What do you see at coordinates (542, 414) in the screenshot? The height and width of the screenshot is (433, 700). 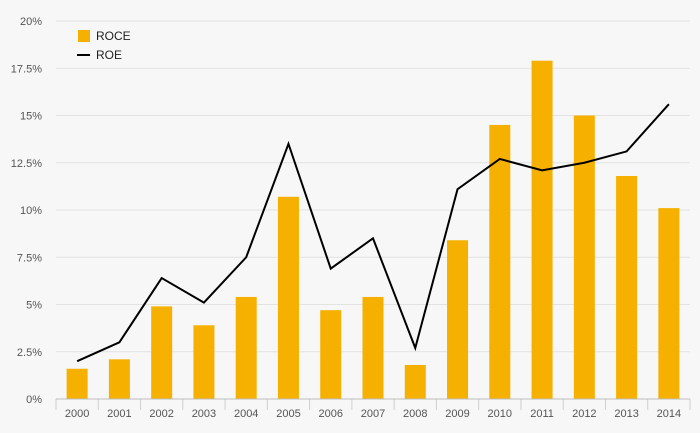 I see `x-tick-label: 2011` at bounding box center [542, 414].